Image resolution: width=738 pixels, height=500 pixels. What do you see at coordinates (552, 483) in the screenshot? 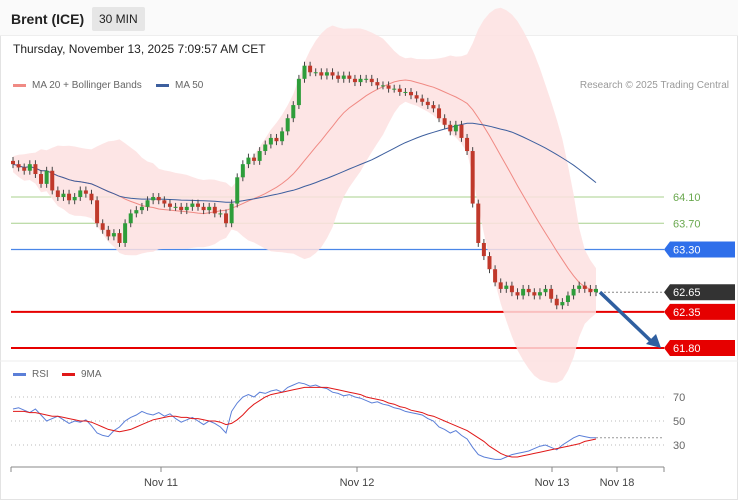
I see `x-axis-label: Nov 13` at bounding box center [552, 483].